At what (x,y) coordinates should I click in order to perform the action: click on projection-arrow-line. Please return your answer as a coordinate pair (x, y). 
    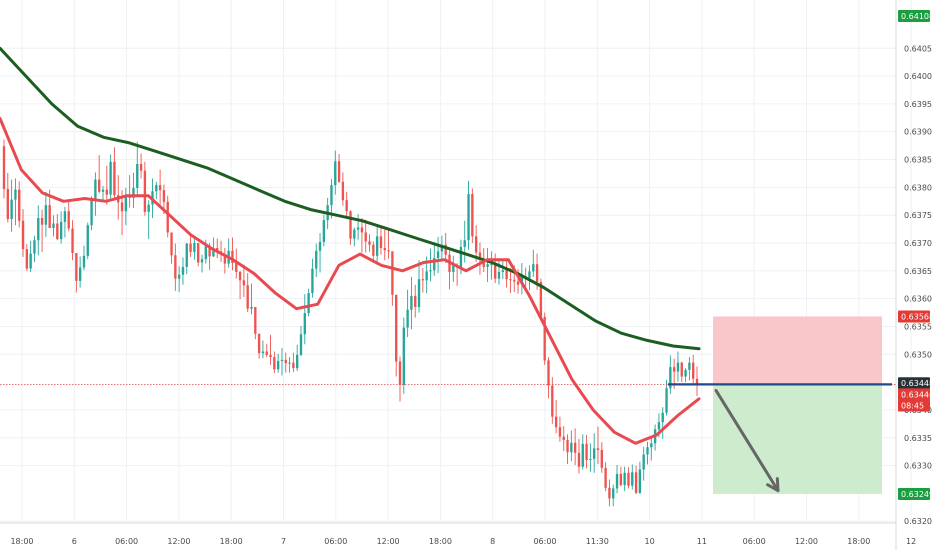
    Looking at the image, I should click on (747, 440).